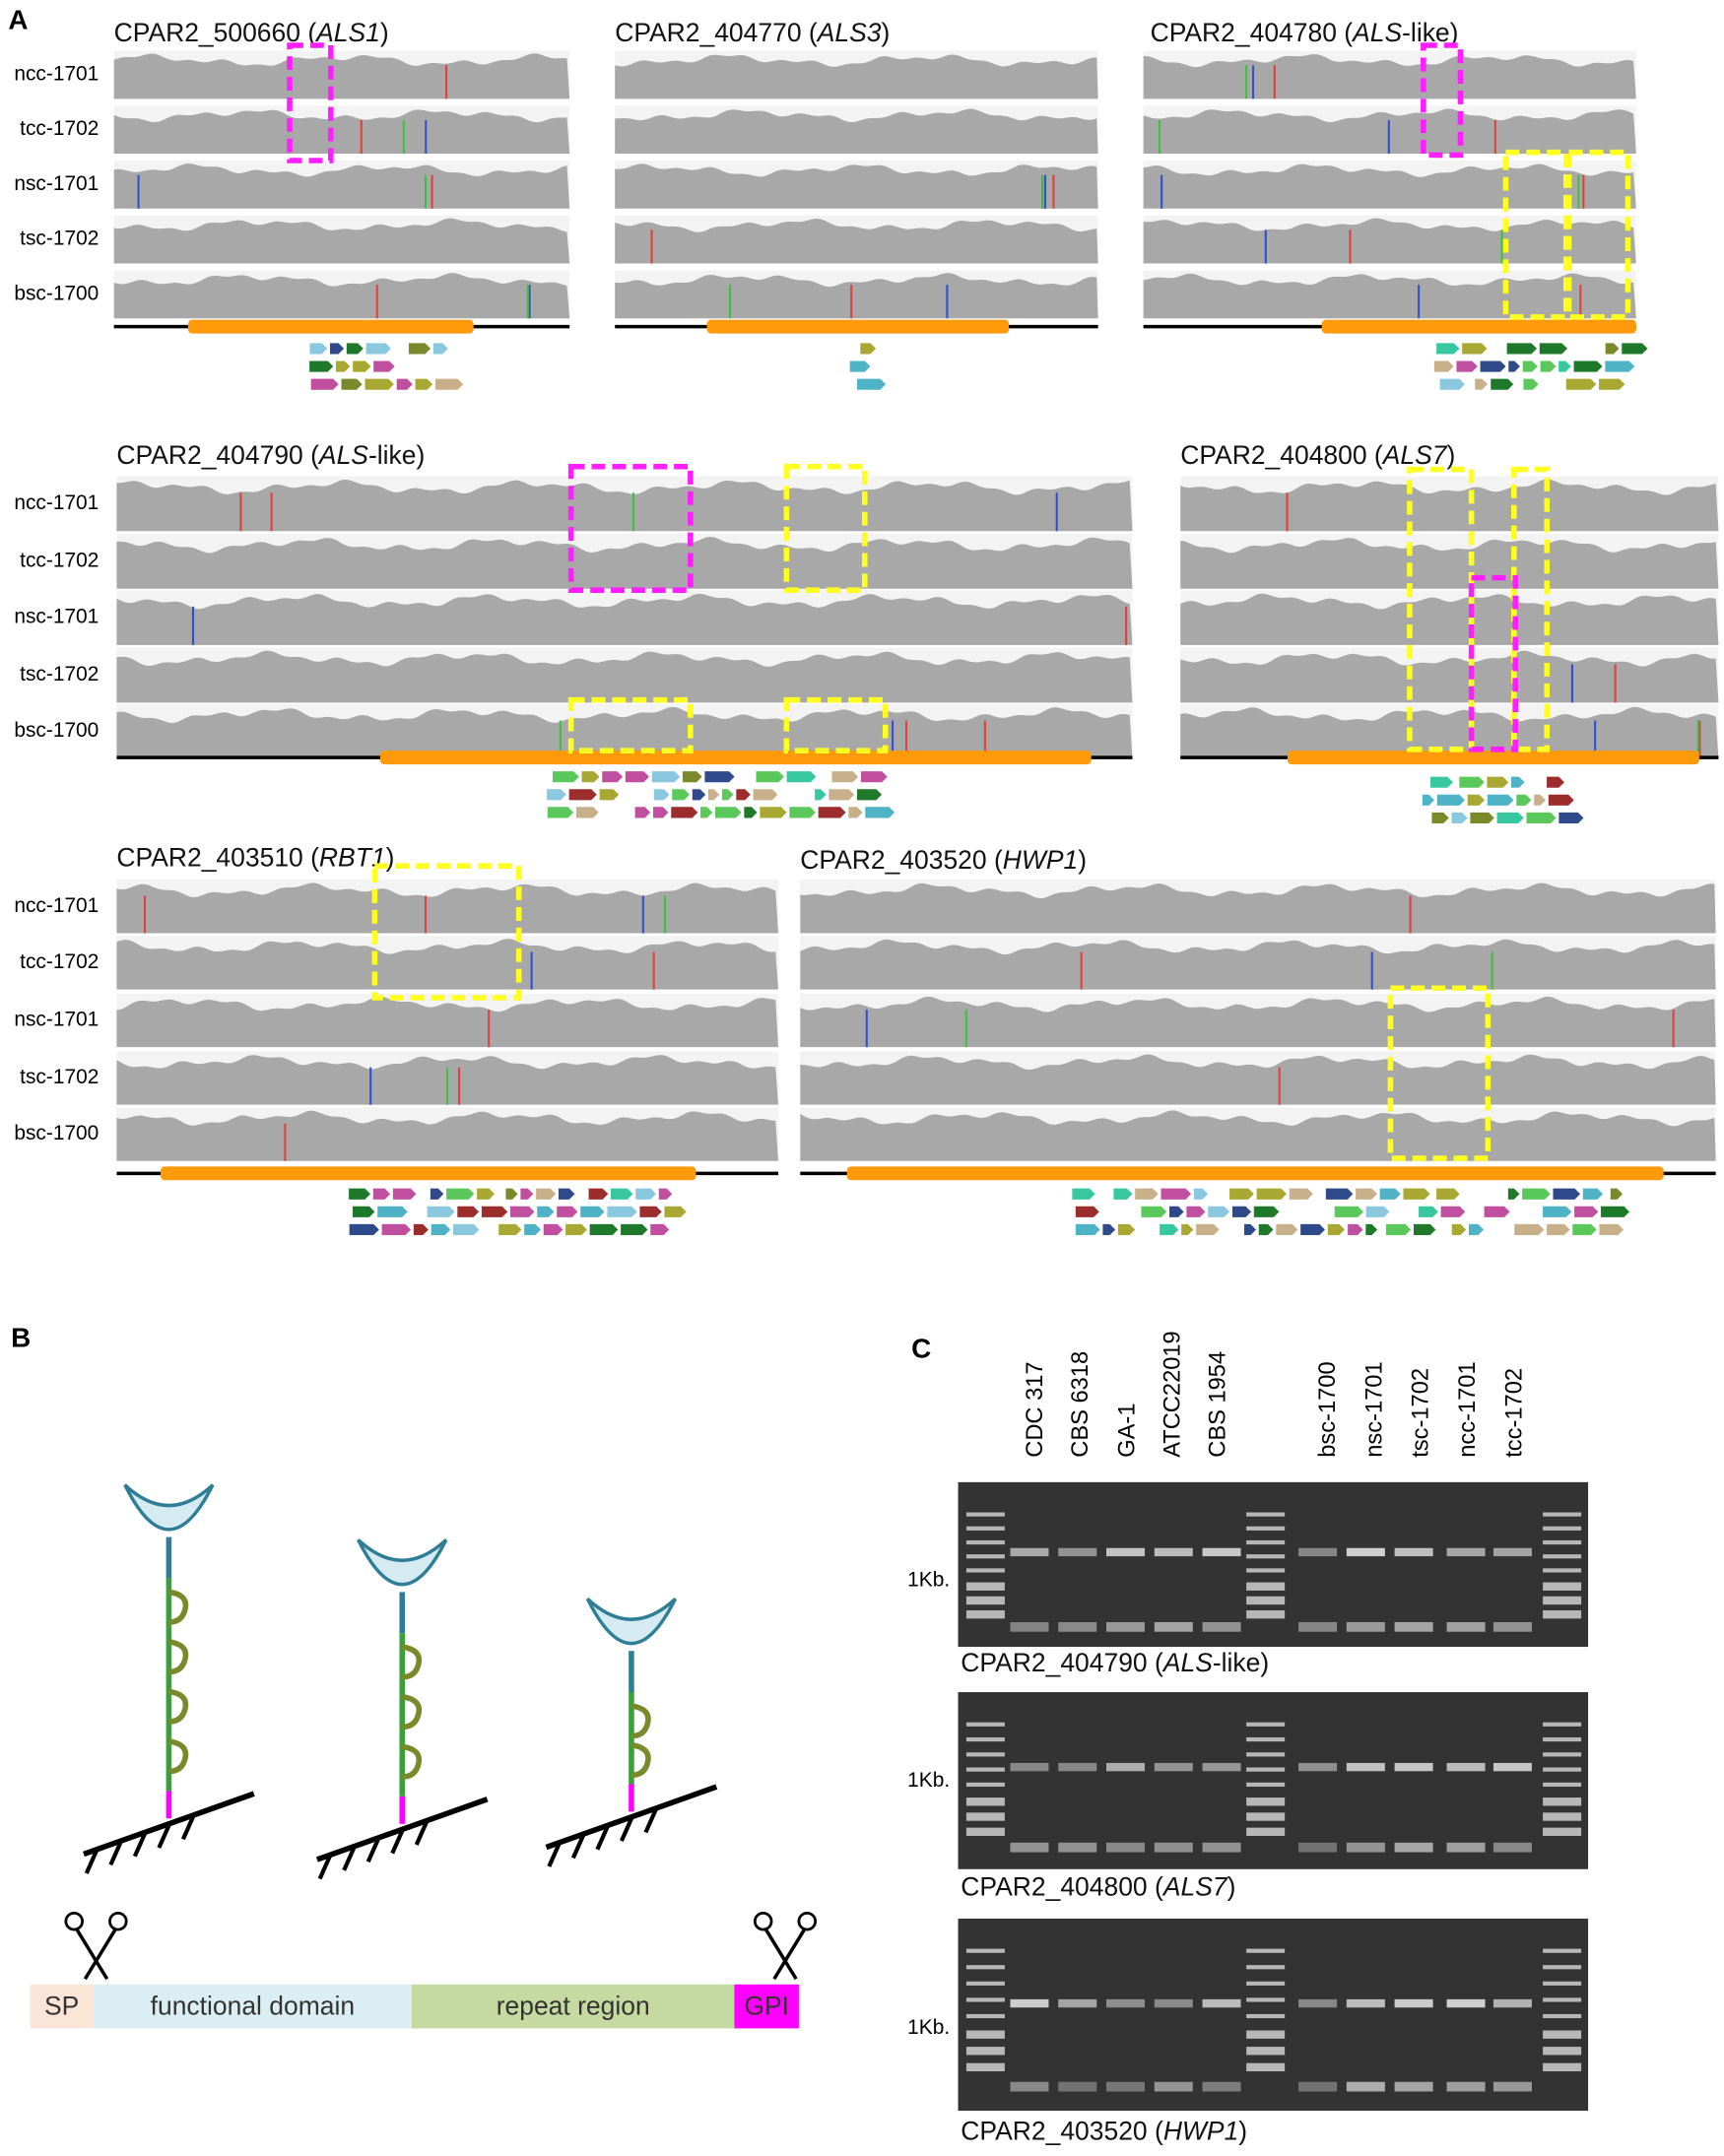  What do you see at coordinates (928, 2028) in the screenshot?
I see `size-marker: 1Kb.` at bounding box center [928, 2028].